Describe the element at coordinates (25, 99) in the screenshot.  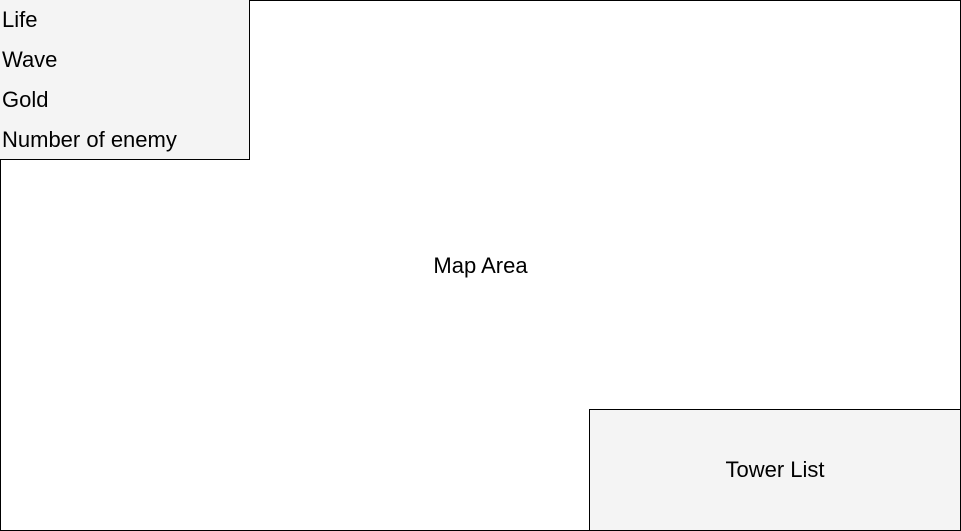
I see `status-gold-label: Gold` at that location.